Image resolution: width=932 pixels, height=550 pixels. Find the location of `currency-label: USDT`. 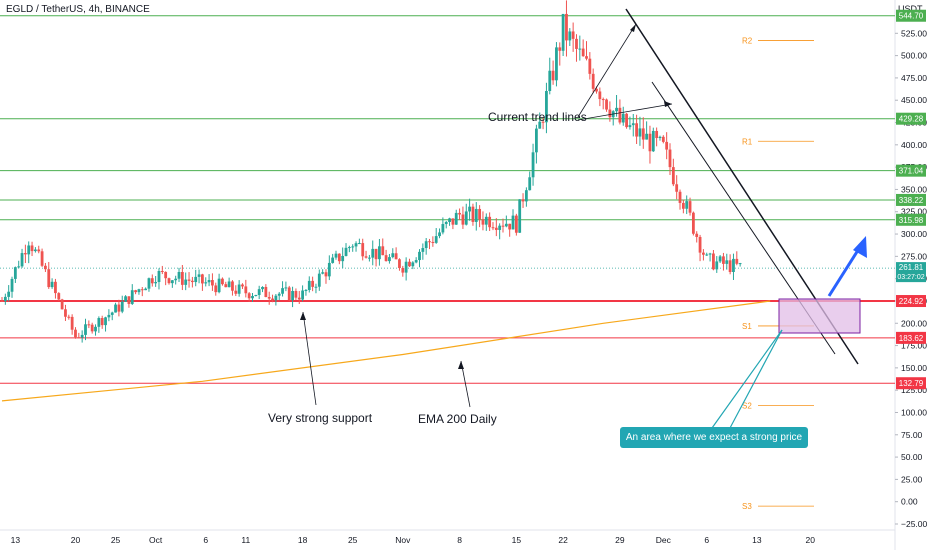

currency-label: USDT is located at coordinates (910, 9).